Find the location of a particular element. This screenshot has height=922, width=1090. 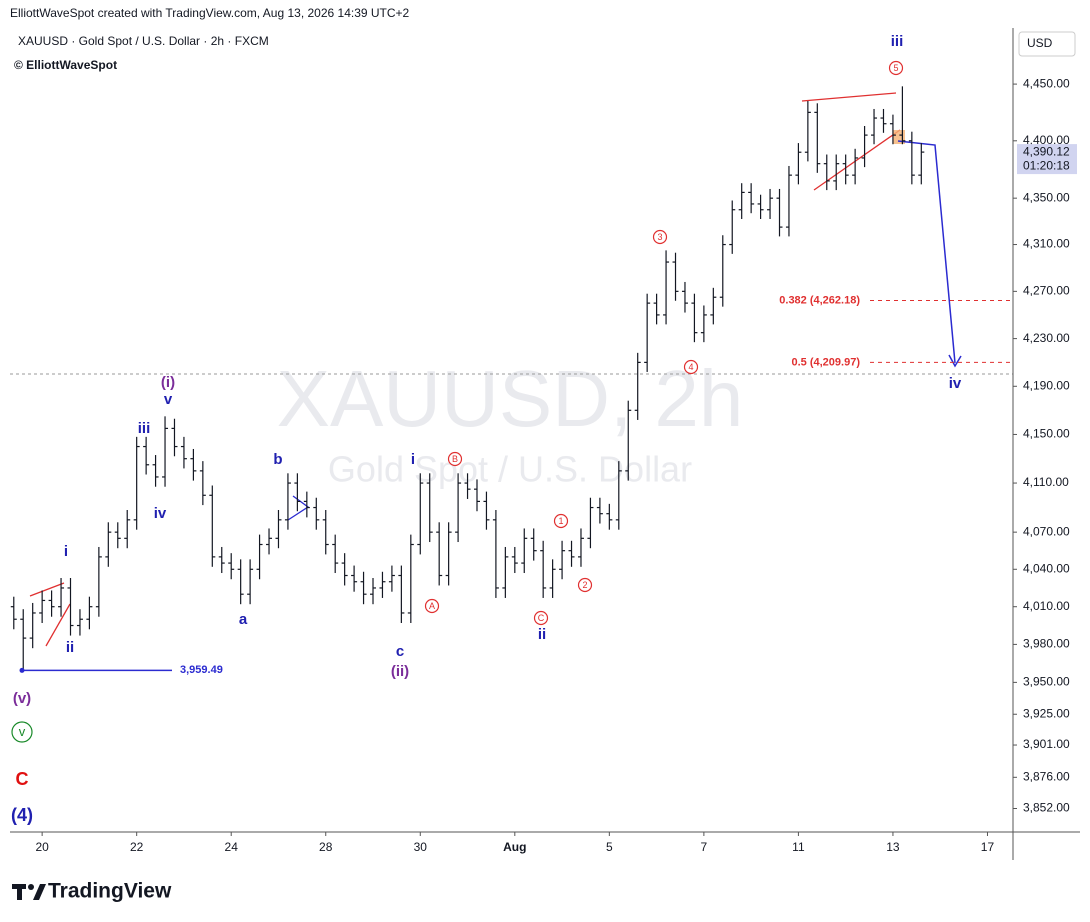

wave-label: A is located at coordinates (432, 606).